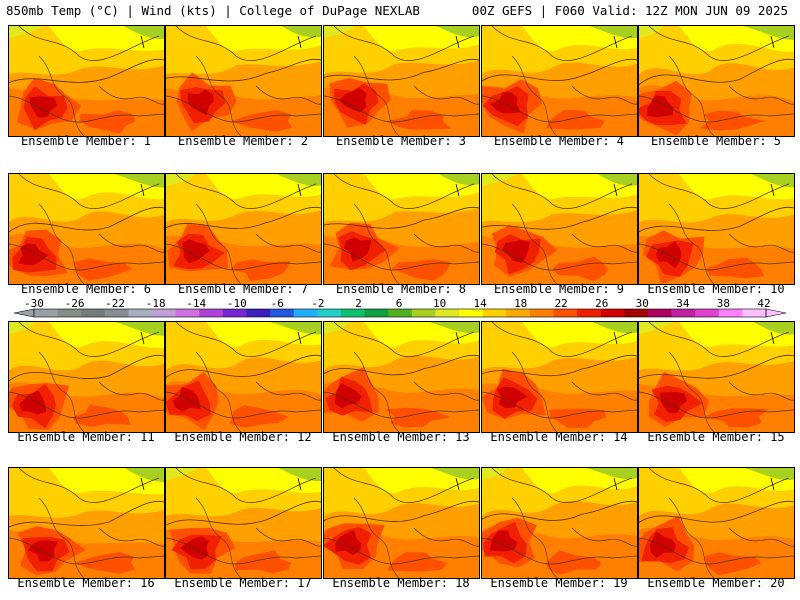 The height and width of the screenshot is (600, 800). What do you see at coordinates (75, 303) in the screenshot?
I see `colorbar-tick-label: -26` at bounding box center [75, 303].